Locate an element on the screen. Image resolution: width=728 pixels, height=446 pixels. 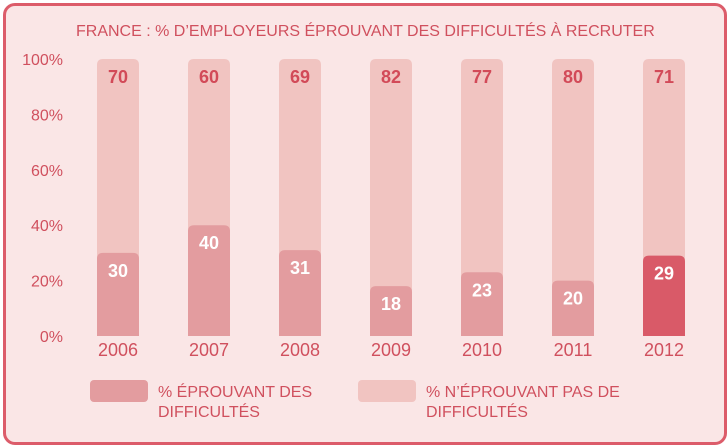
bar-difficulty-2011 is located at coordinates (573, 308).